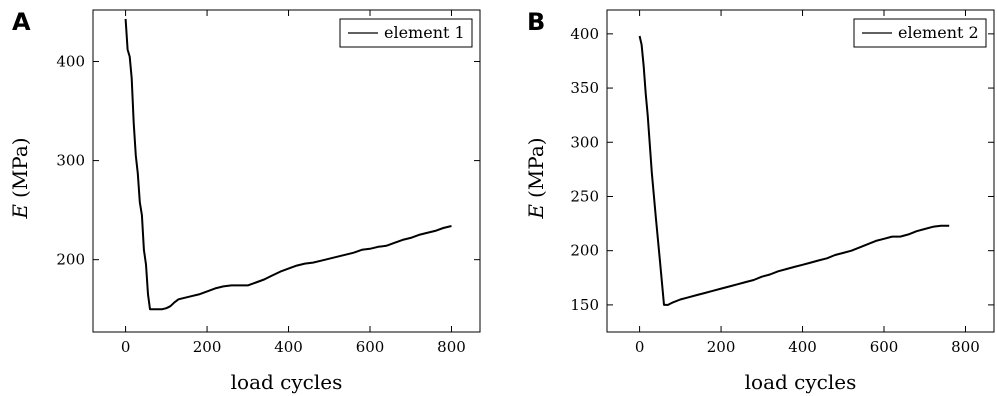 This screenshot has height=396, width=997. Describe the element at coordinates (536, 22) in the screenshot. I see `chart-1-panel-letter: B` at that location.